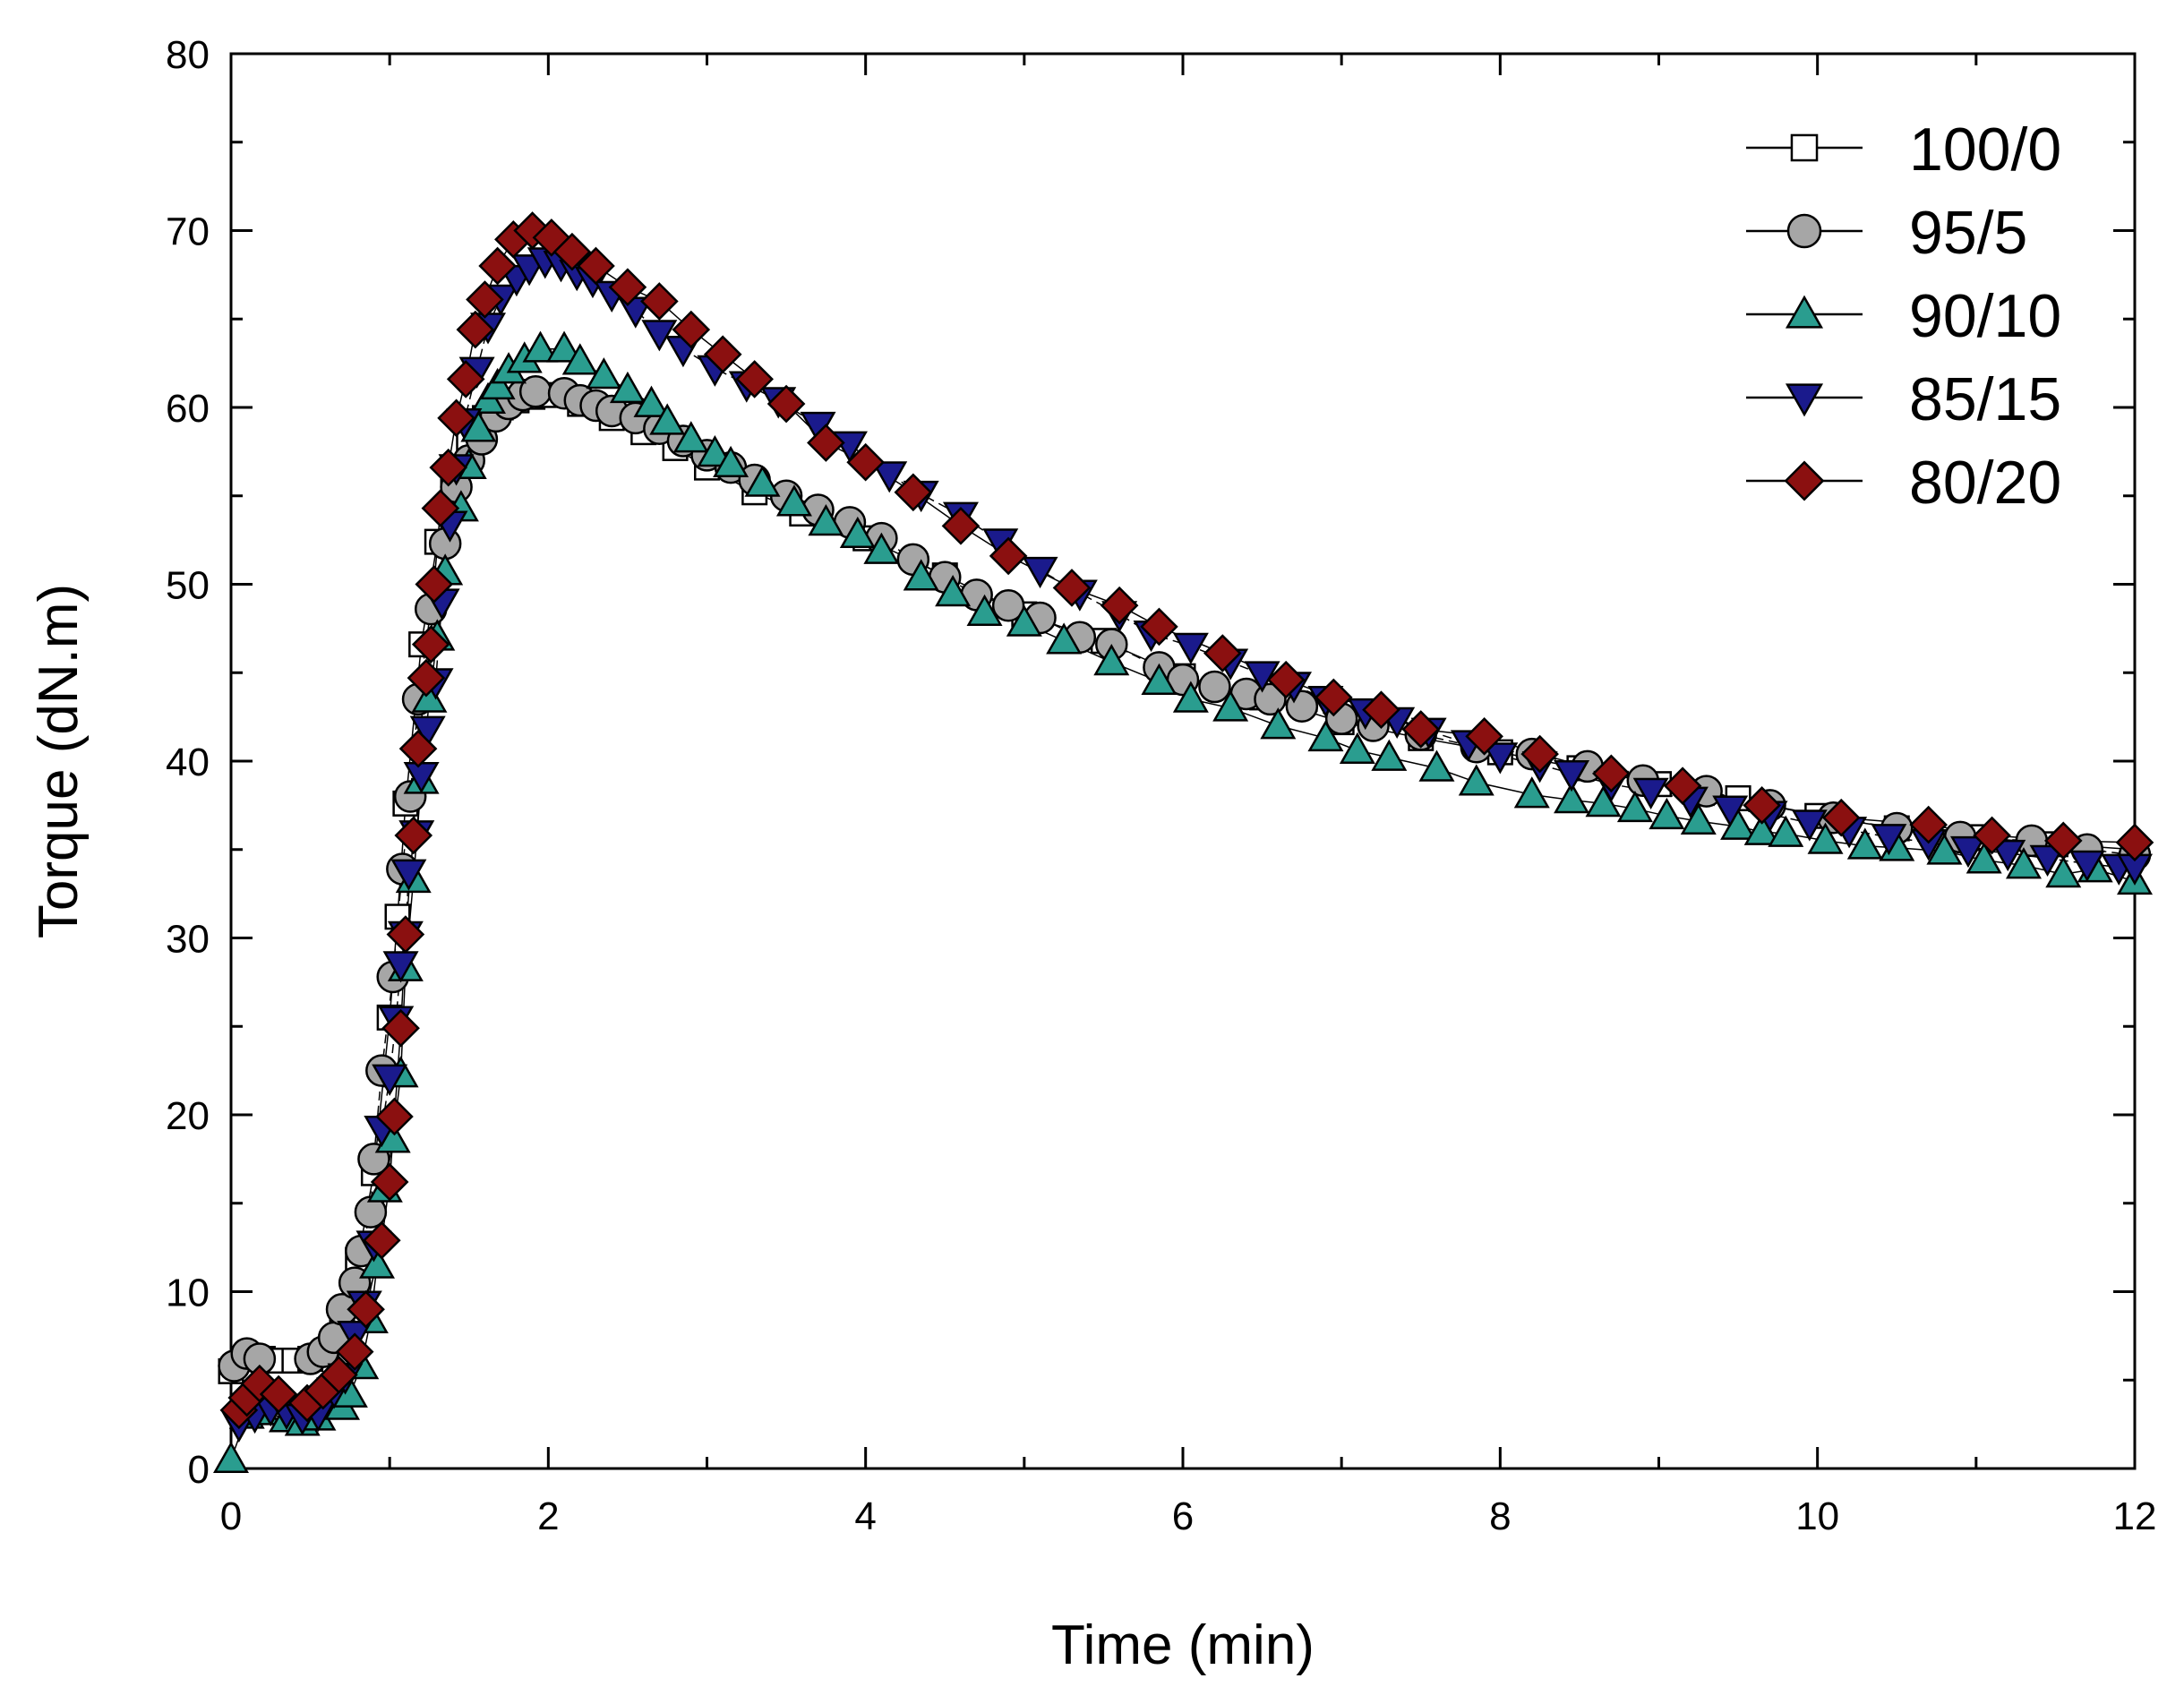 This screenshot has width=2184, height=1704. Describe the element at coordinates (231, 1516) in the screenshot. I see `x-tick-label: 0` at that location.